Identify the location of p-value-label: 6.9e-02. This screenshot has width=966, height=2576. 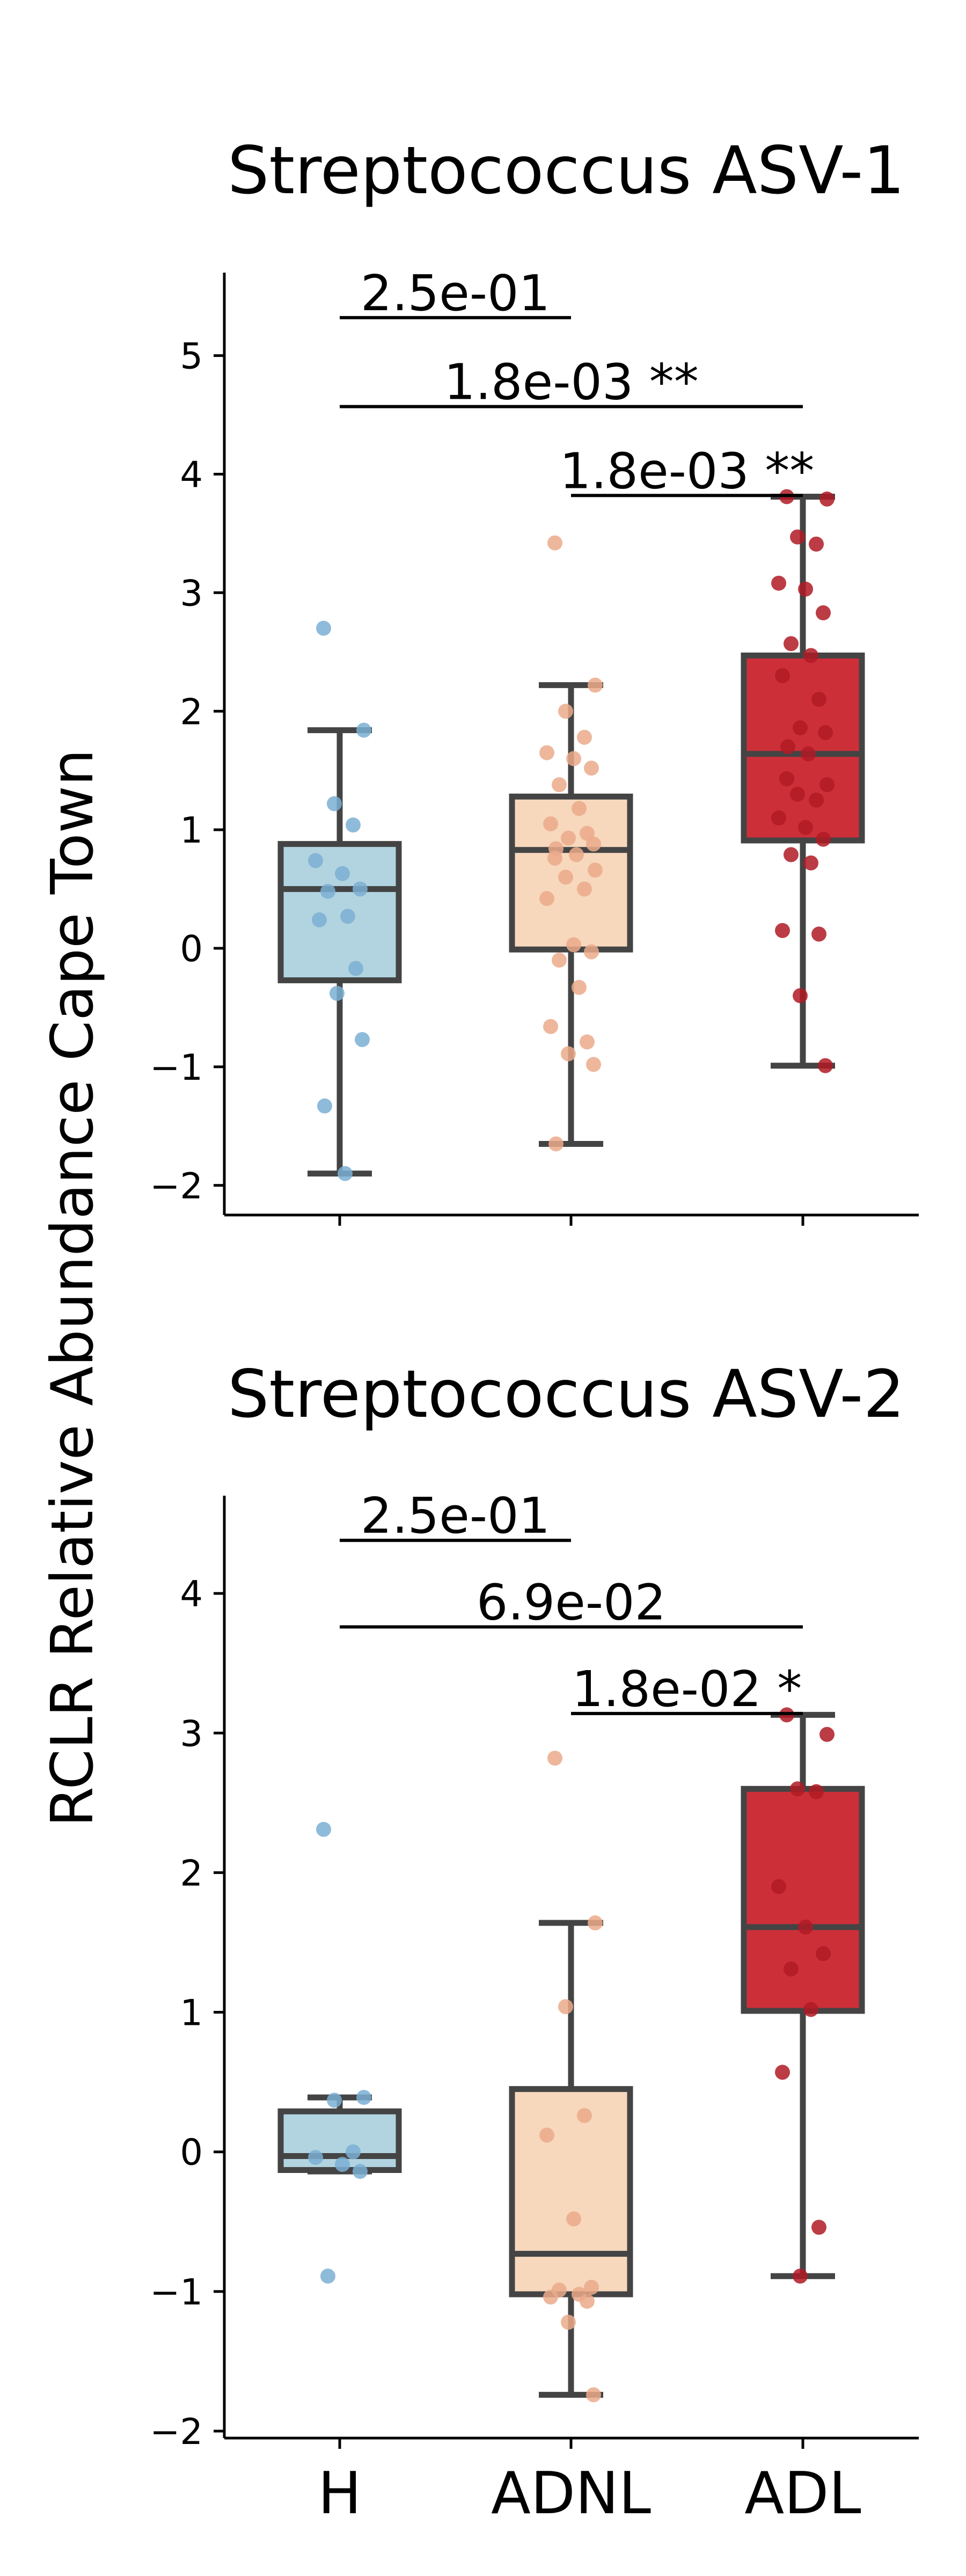
(571, 1602).